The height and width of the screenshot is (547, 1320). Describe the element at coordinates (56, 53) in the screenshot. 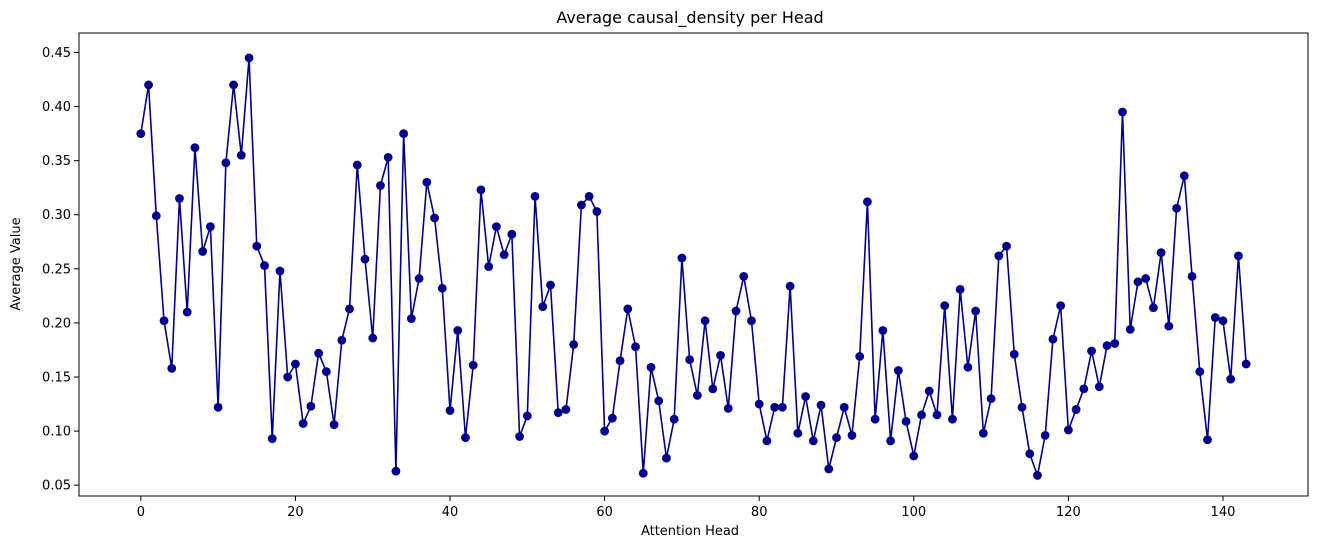

I see `y-tick-label: 0.45` at that location.